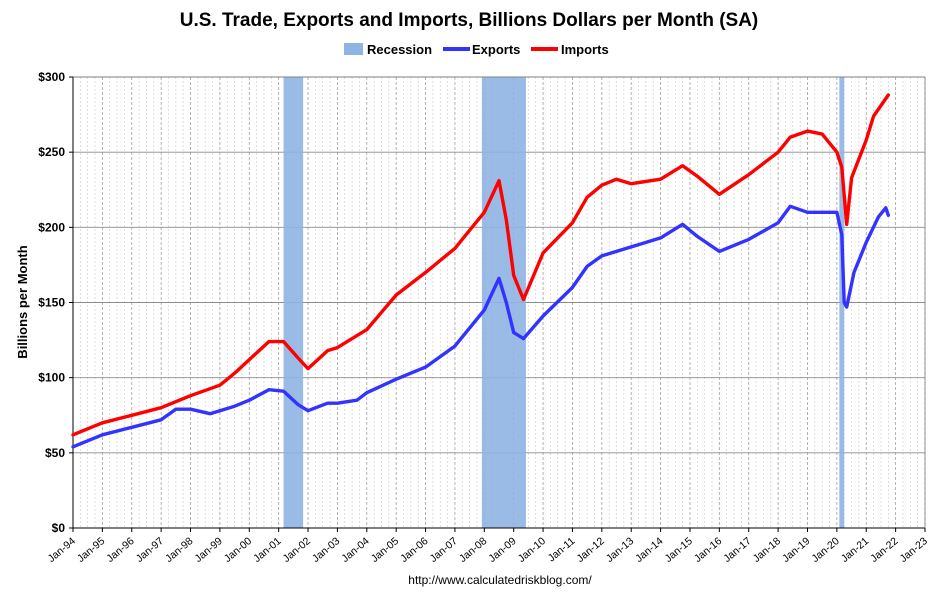 This screenshot has width=938, height=595. Describe the element at coordinates (679, 550) in the screenshot. I see `x-tick-label: Jan-15` at that location.